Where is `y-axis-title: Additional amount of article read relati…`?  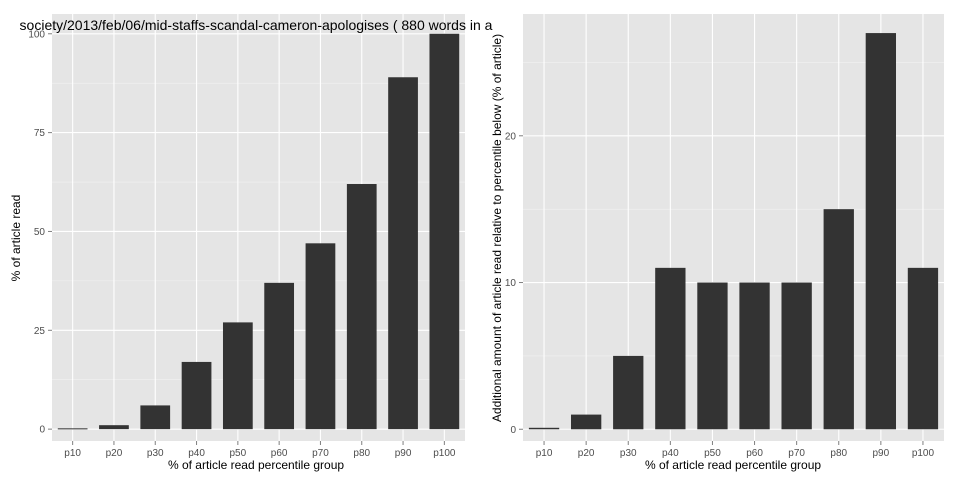
y-axis-title: Additional amount of article read relati… is located at coordinates (497, 228).